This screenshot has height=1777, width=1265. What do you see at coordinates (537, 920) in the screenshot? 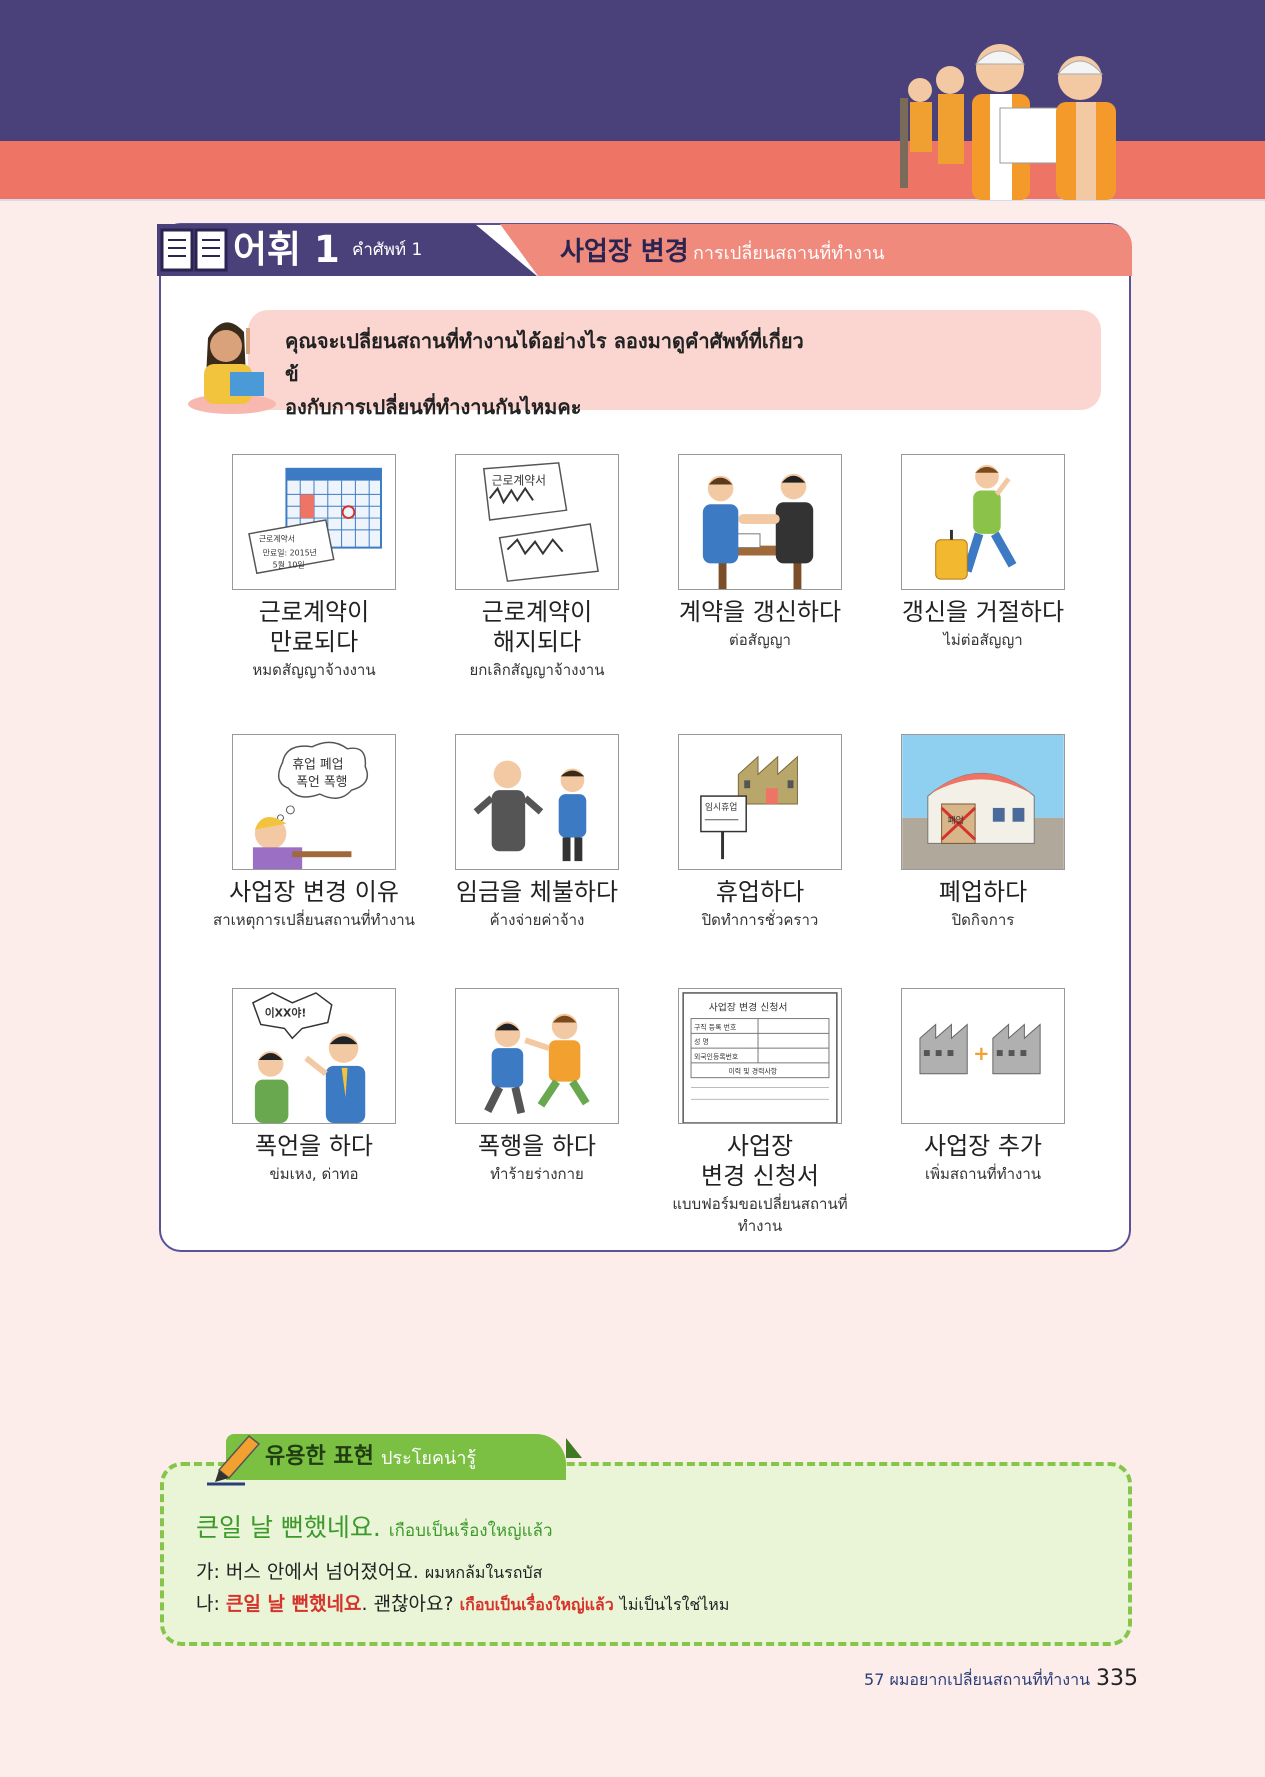
I see `vocab-thai: ค้างจ่ายค่าจ้าง` at bounding box center [537, 920].